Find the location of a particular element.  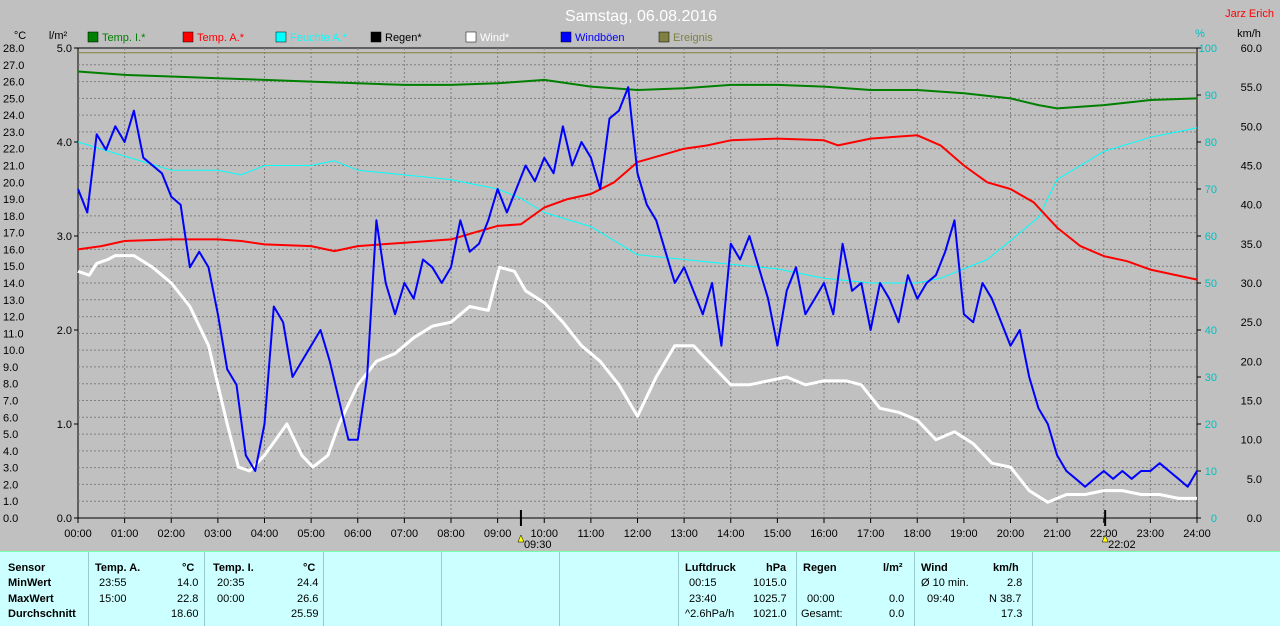

x-tick-label: 09:00 is located at coordinates (498, 534).